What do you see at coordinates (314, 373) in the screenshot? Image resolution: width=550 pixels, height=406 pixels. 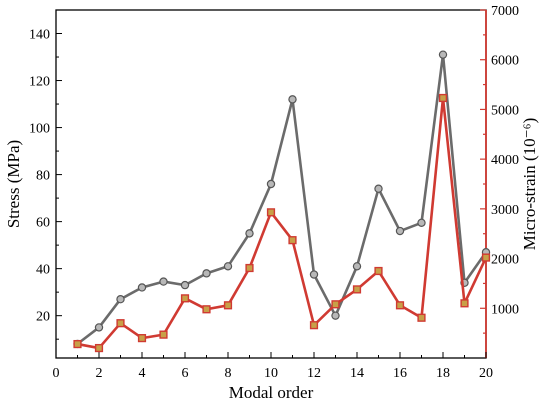 I see `x-tick-label: 12` at bounding box center [314, 373].